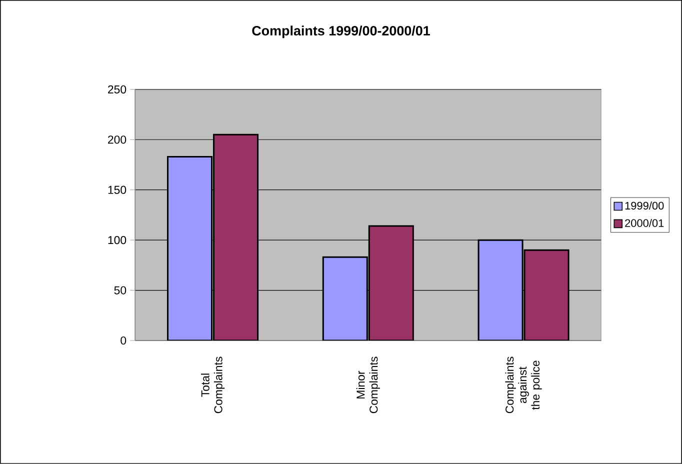 The image size is (682, 464). I want to click on legend-label: 1999/00, so click(644, 206).